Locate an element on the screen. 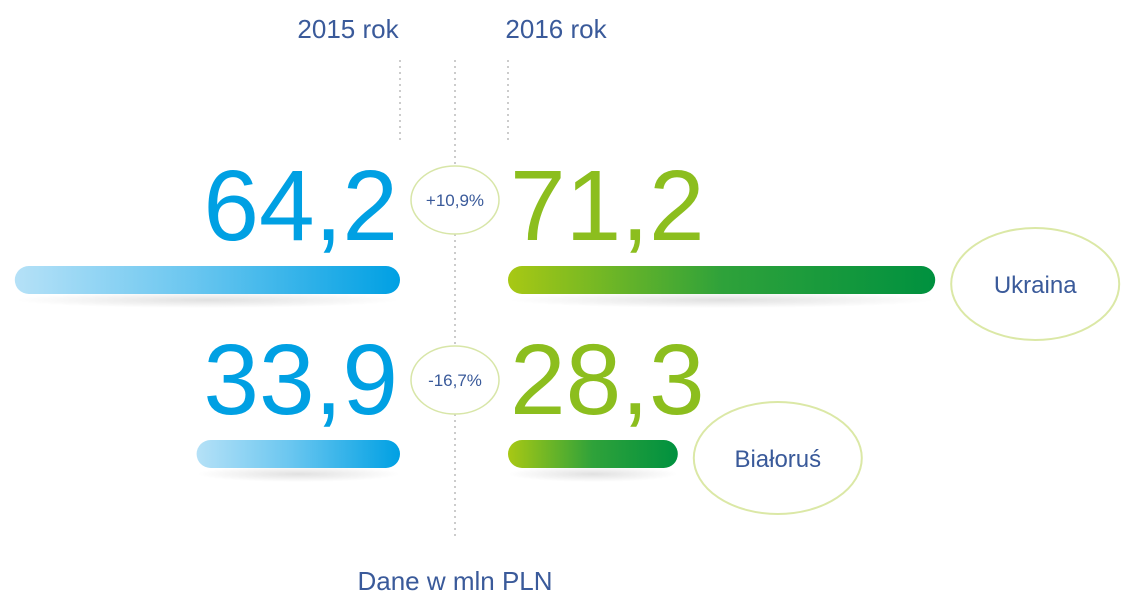 The width and height of the screenshot is (1124, 600). change-label: +10,9% is located at coordinates (455, 200).